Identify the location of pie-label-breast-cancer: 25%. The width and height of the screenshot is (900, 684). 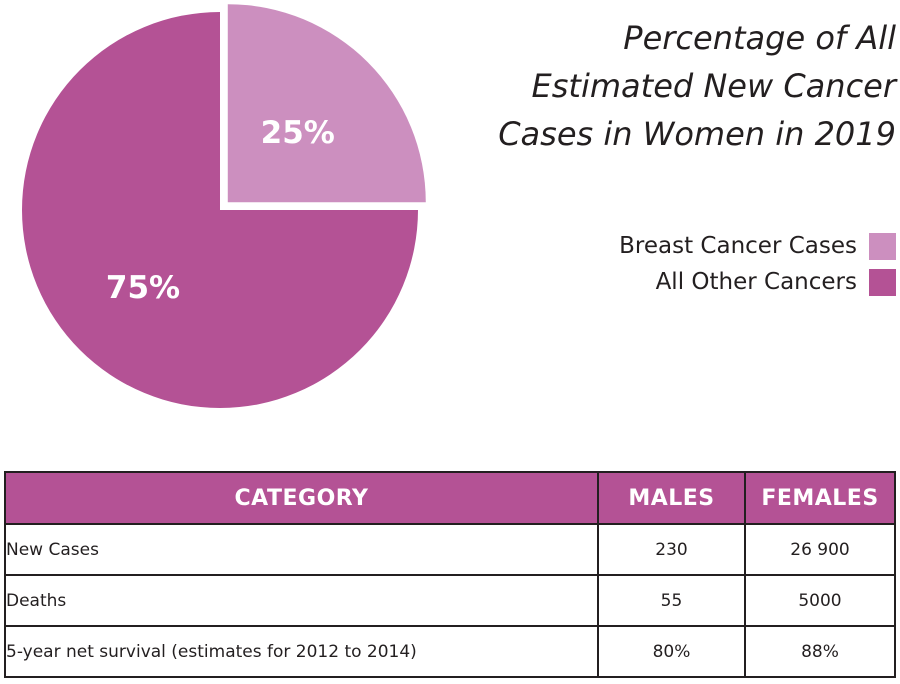
(298, 133).